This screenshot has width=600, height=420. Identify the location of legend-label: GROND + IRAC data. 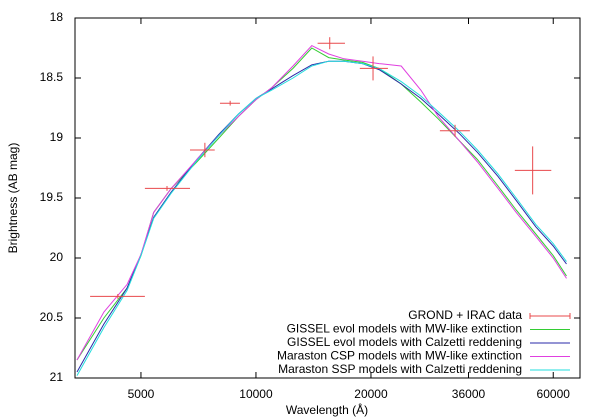
(465, 315).